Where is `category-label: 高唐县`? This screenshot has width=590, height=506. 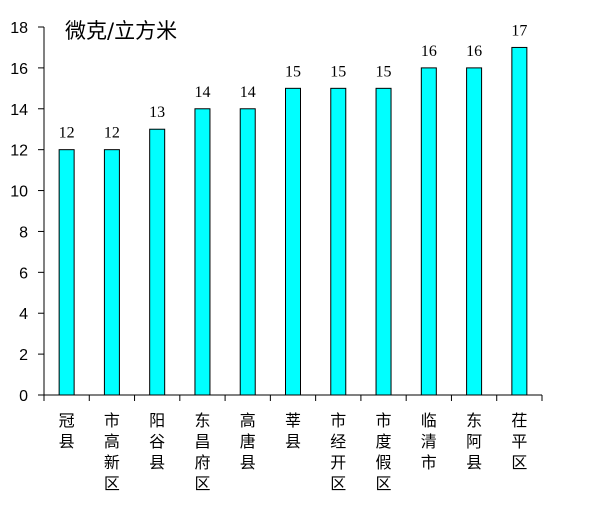
category-label: 高唐县 is located at coordinates (248, 441).